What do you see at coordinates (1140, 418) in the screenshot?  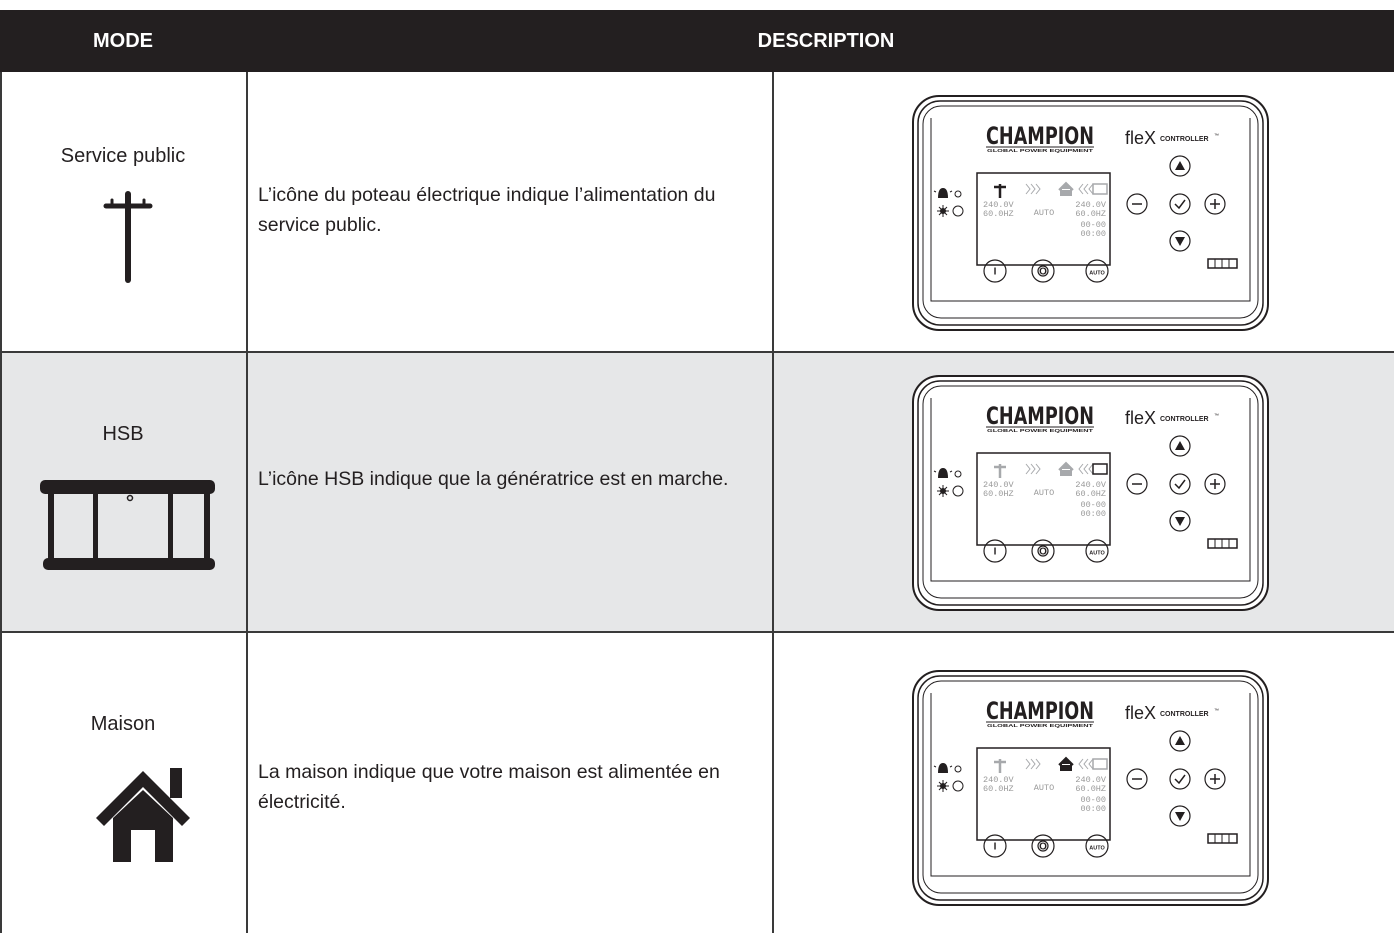 I see `logo: fleX` at bounding box center [1140, 418].